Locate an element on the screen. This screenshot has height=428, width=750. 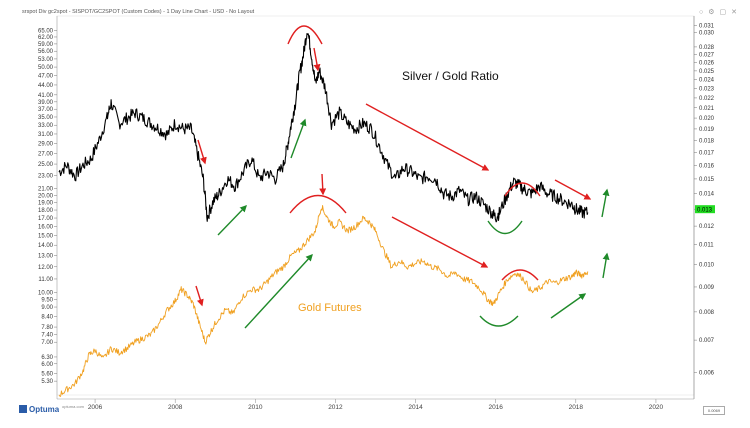
right-tick-label: 0.009 is located at coordinates (707, 288).